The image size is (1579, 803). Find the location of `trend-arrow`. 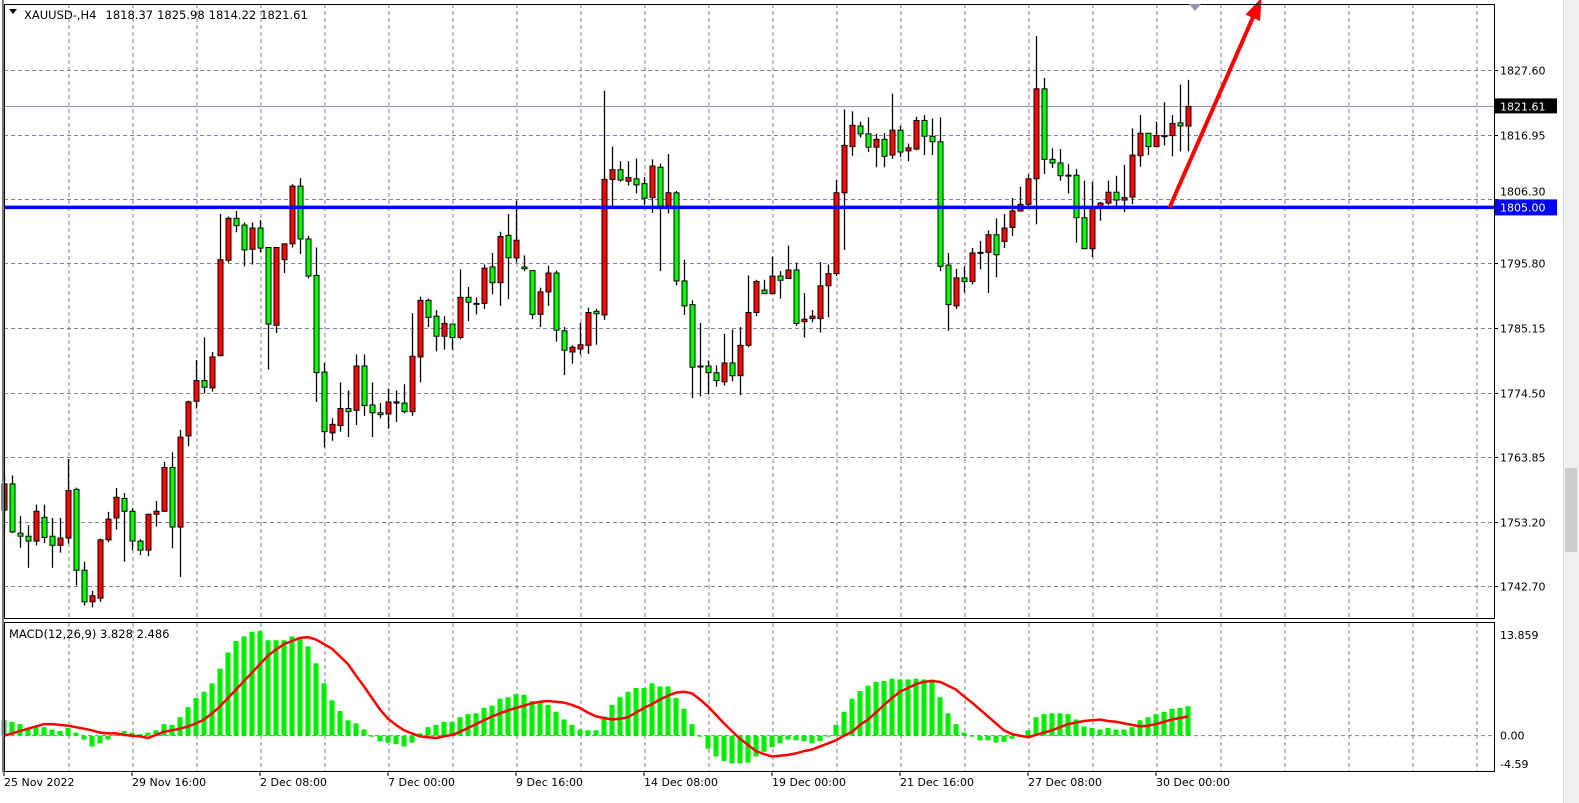

trend-arrow is located at coordinates (1214, 104).